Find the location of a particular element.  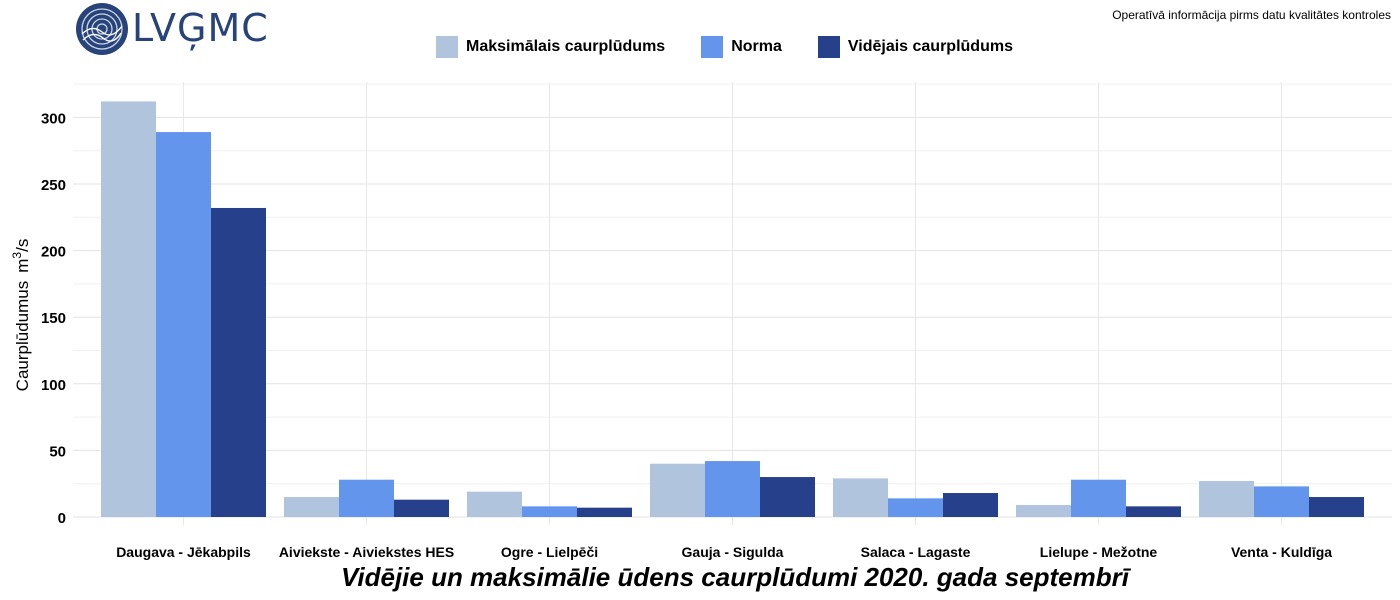

logo-text: LVĢMC is located at coordinates (200, 28).